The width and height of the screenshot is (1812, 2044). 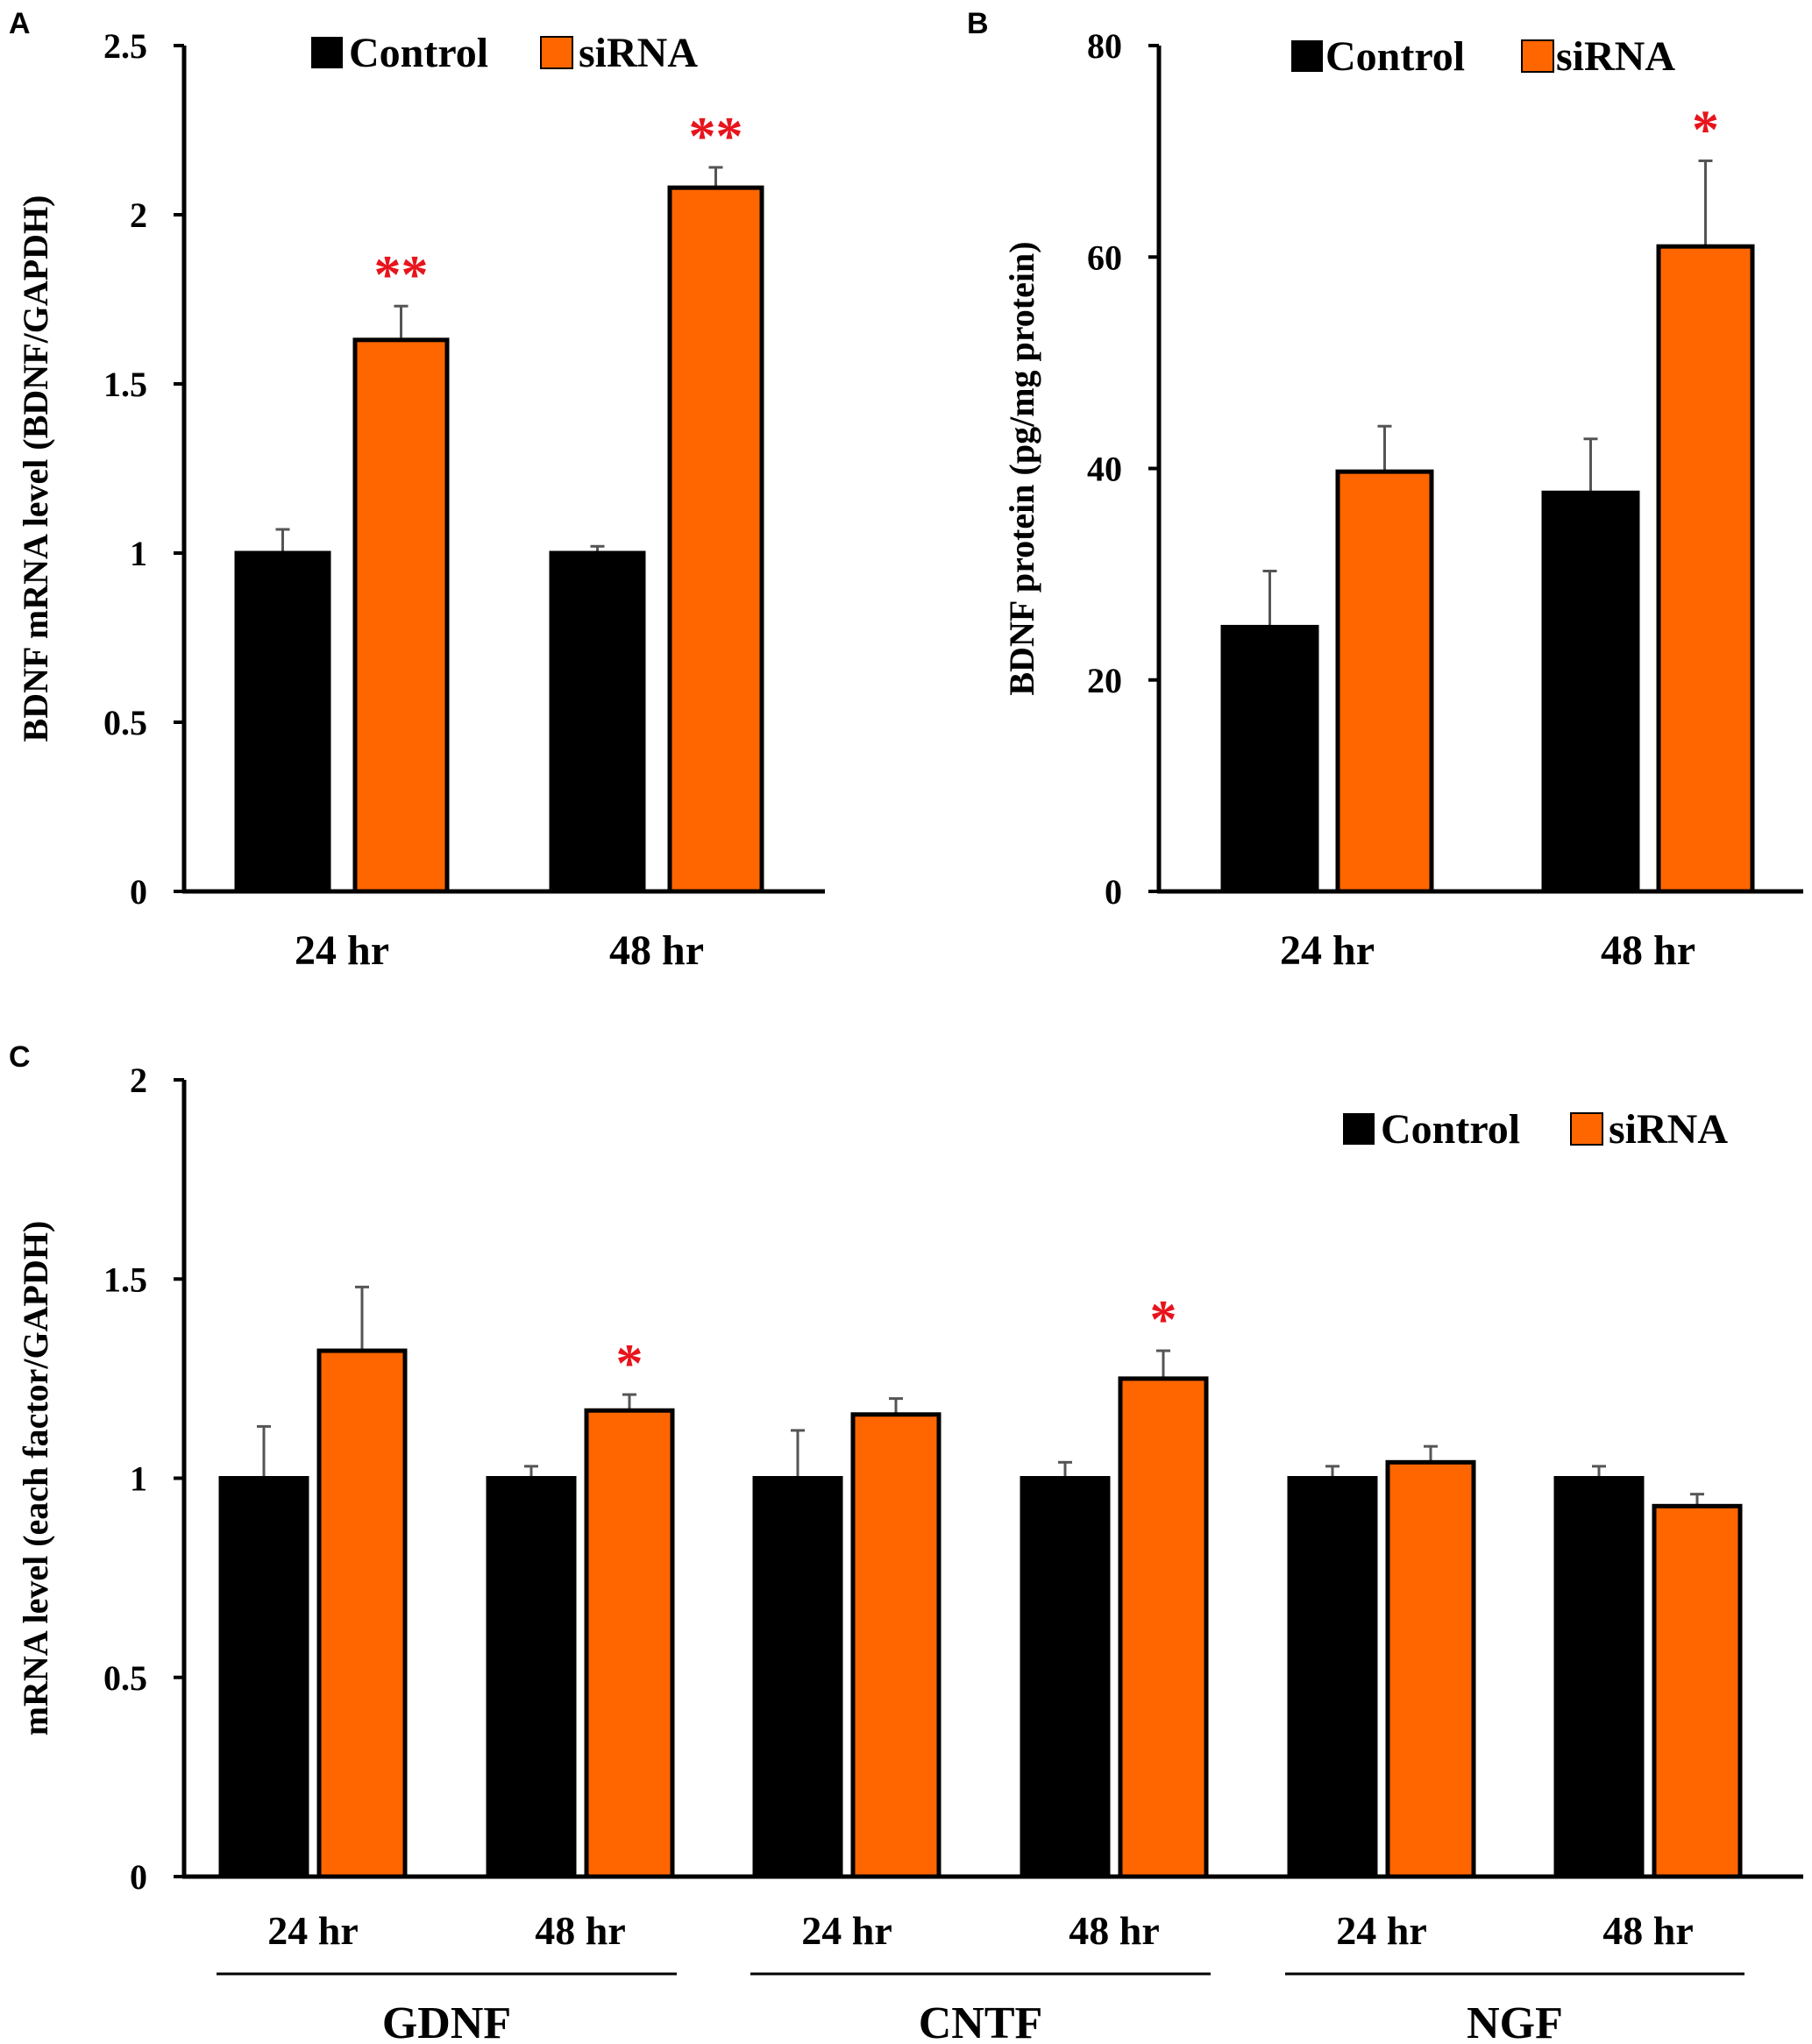 What do you see at coordinates (1104, 469) in the screenshot?
I see `y-tick-label: 40` at bounding box center [1104, 469].